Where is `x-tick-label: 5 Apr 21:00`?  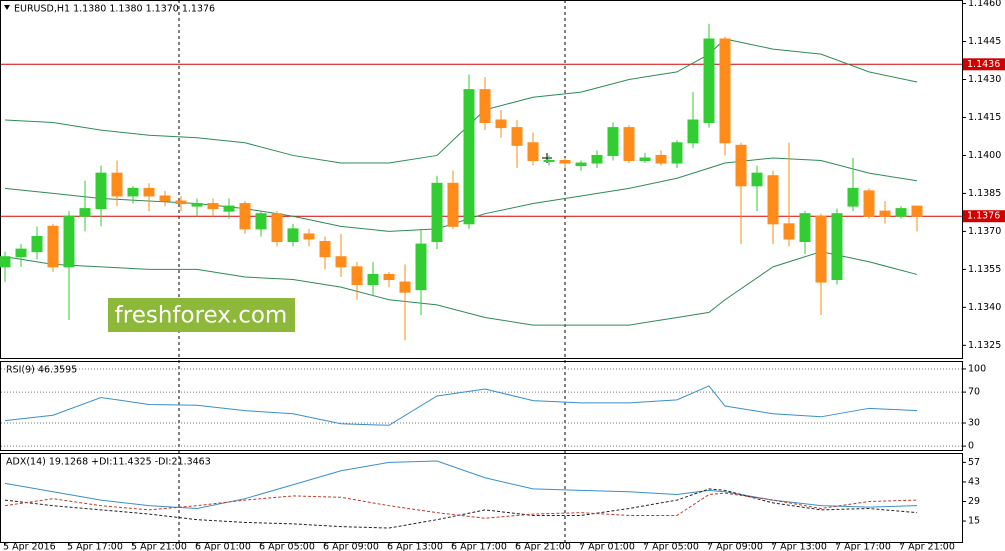 x-tick-label: 5 Apr 21:00 is located at coordinates (159, 546).